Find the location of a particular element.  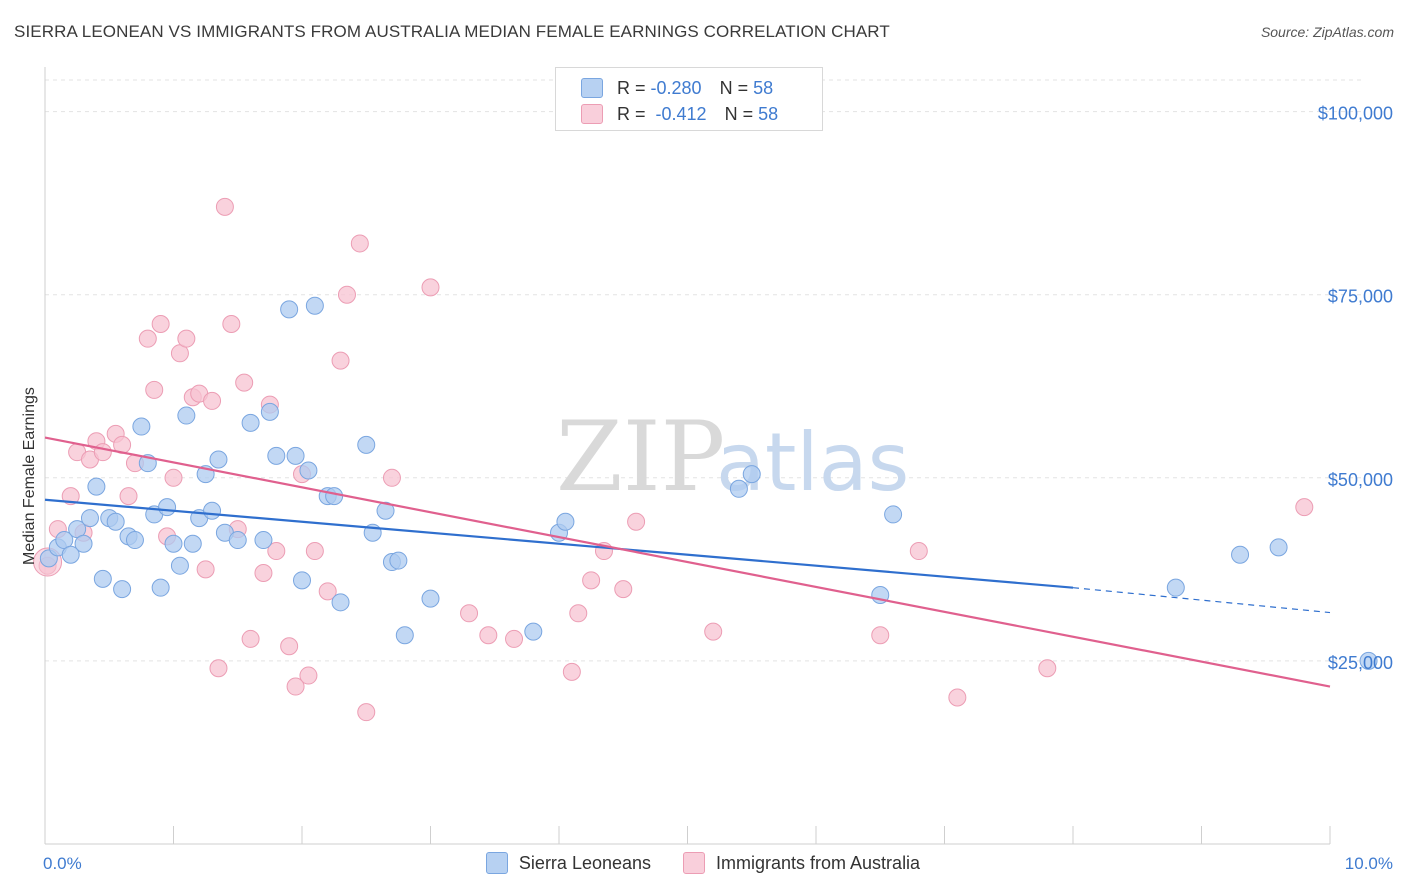

watermark-atlas: atlas is located at coordinates (812, 462).